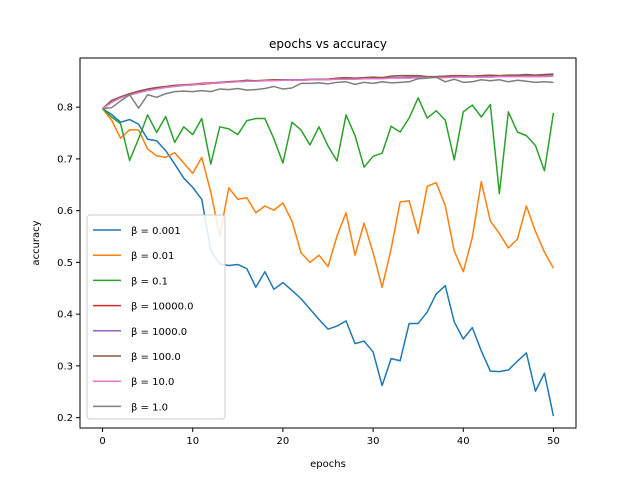 This screenshot has width=640, height=480. I want to click on y-tick-label: 0.4, so click(65, 315).